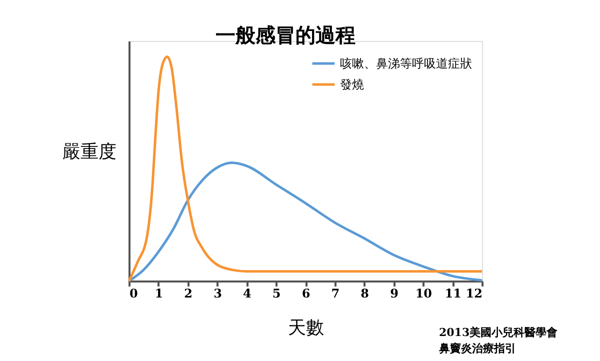 Image resolution: width=600 pixels, height=361 pixels. I want to click on x-tick-label: 8, so click(365, 293).